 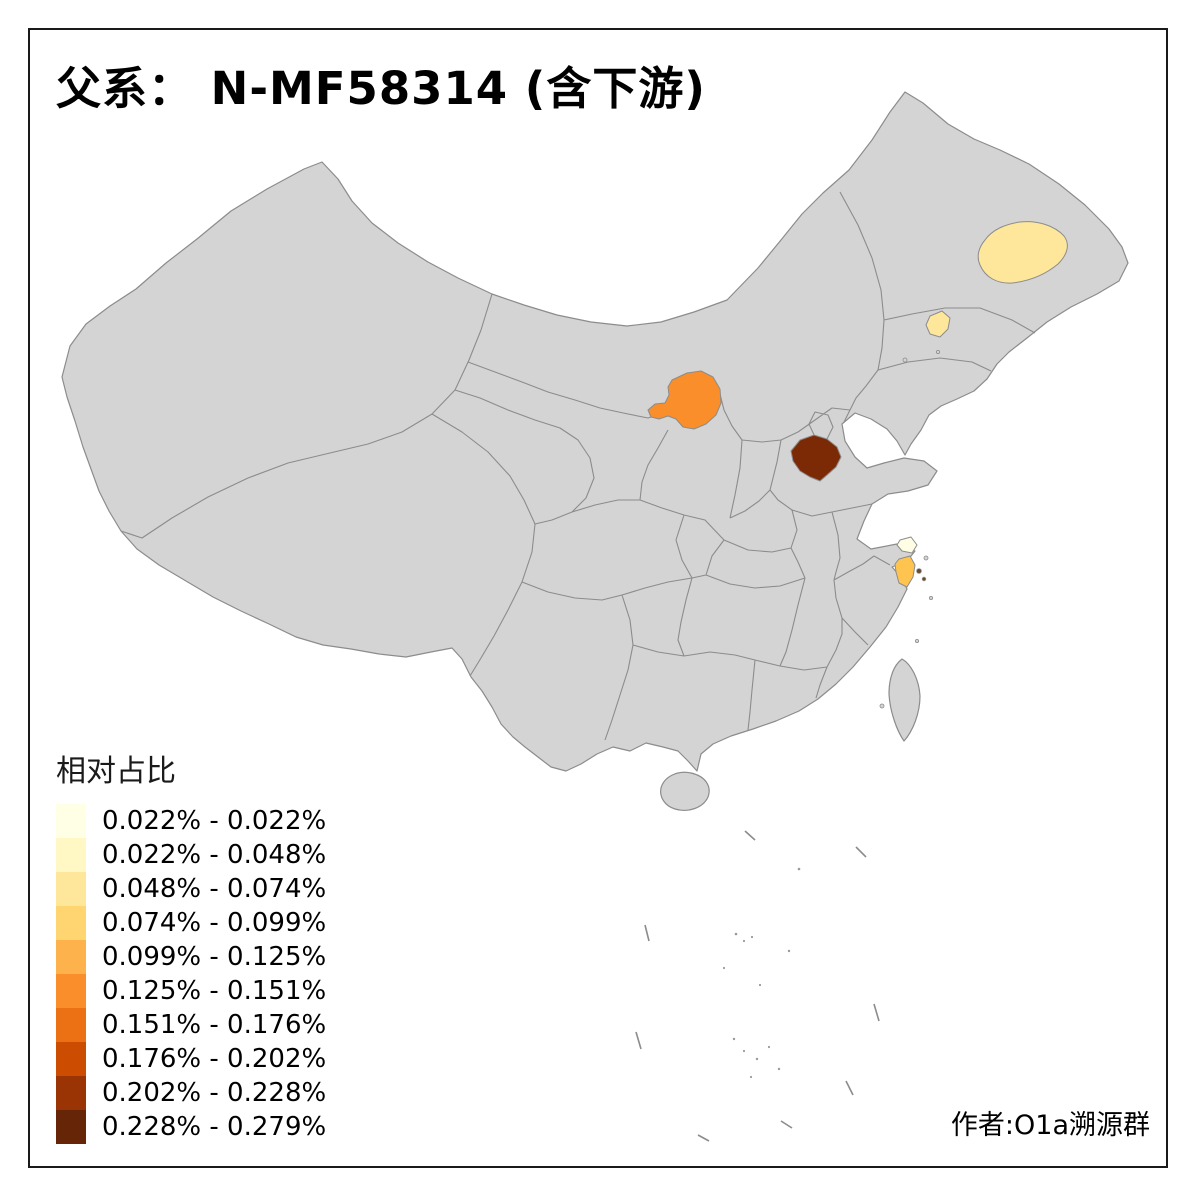 What do you see at coordinates (761, 973) in the screenshot?
I see `sea-island-specks` at bounding box center [761, 973].